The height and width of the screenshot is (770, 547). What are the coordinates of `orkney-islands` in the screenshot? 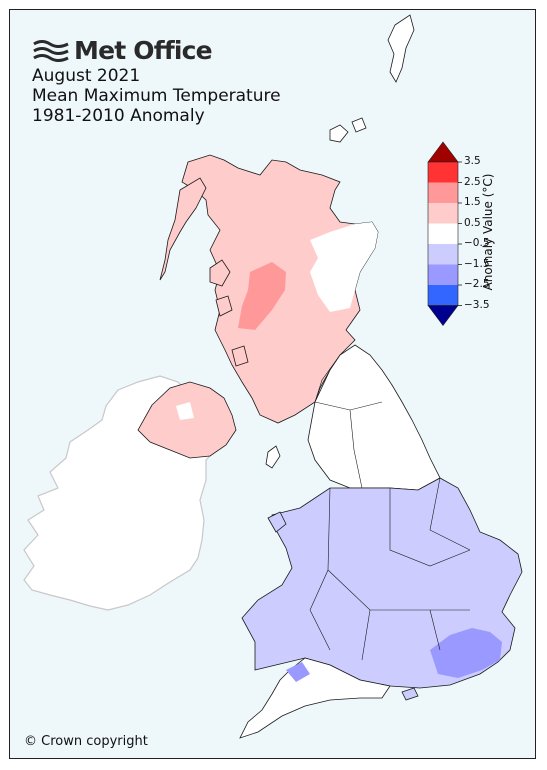 It's located at (348, 130).